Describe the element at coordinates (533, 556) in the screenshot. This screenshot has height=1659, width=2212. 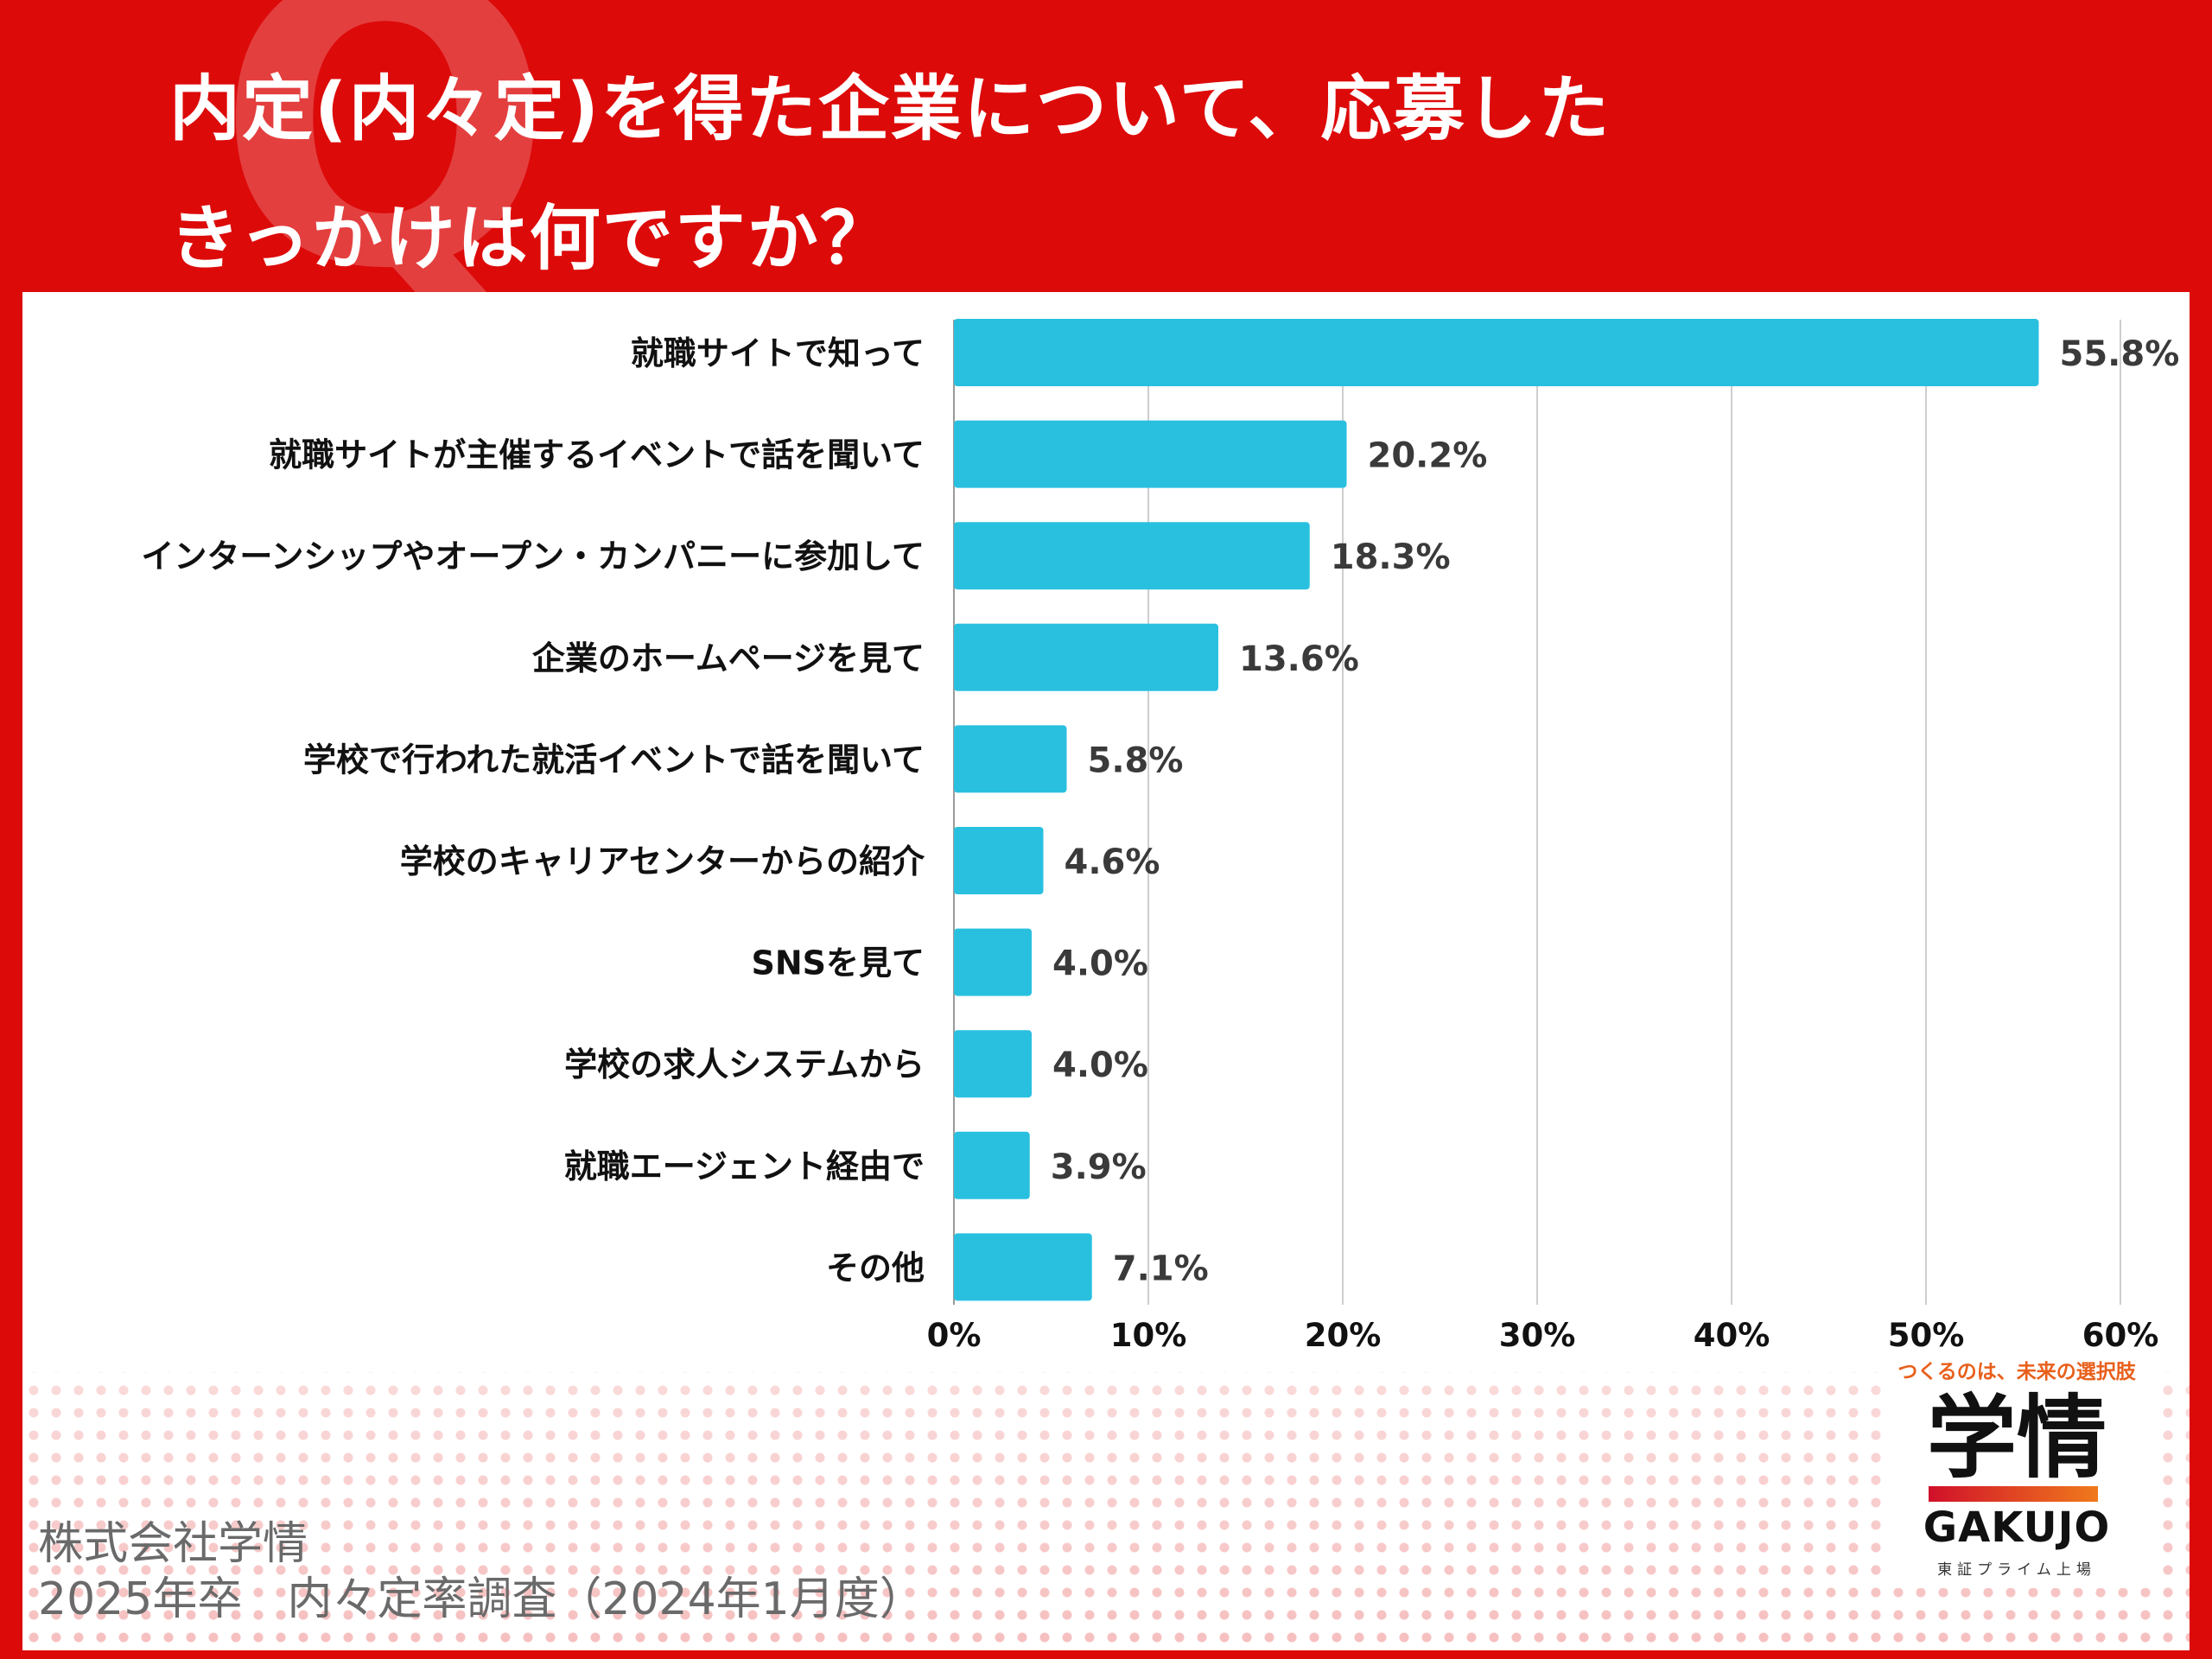
I see `category-label: インターンシップやオープン・カンパニーに参加して` at that location.